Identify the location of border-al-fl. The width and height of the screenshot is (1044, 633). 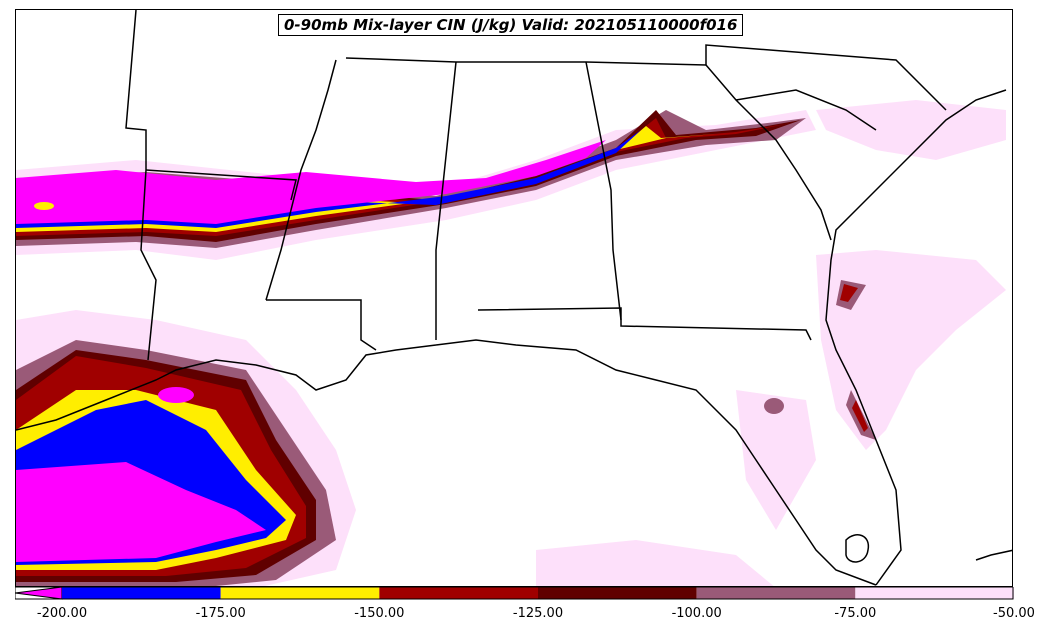
(644, 324).